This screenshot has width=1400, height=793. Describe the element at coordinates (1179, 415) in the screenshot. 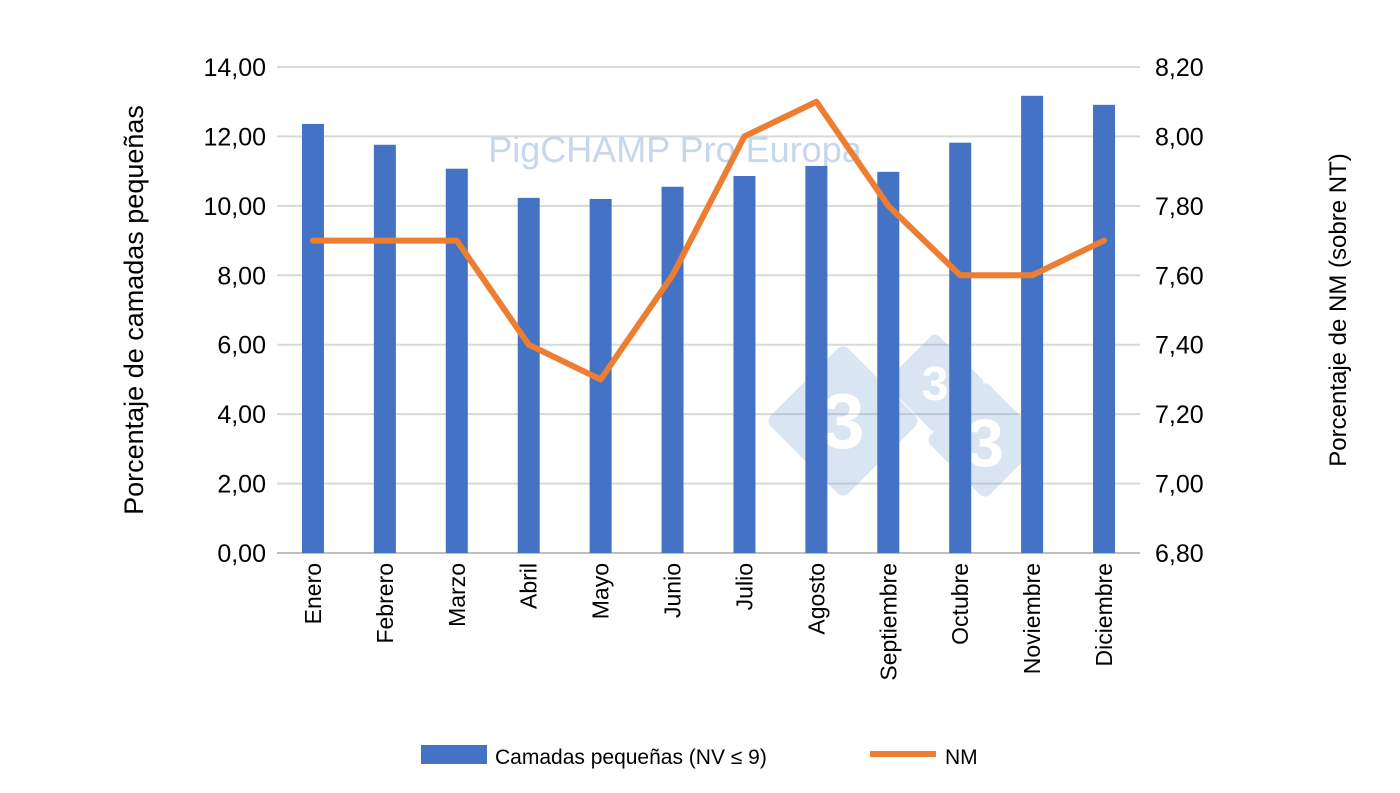

I see `y2-tick-label: 7,20` at that location.